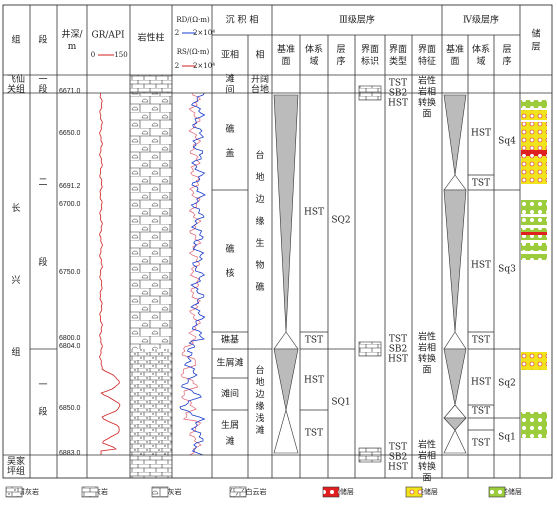 This screenshot has height=513, width=557. I want to click on formation: 飞仙关组, so click(16, 84).